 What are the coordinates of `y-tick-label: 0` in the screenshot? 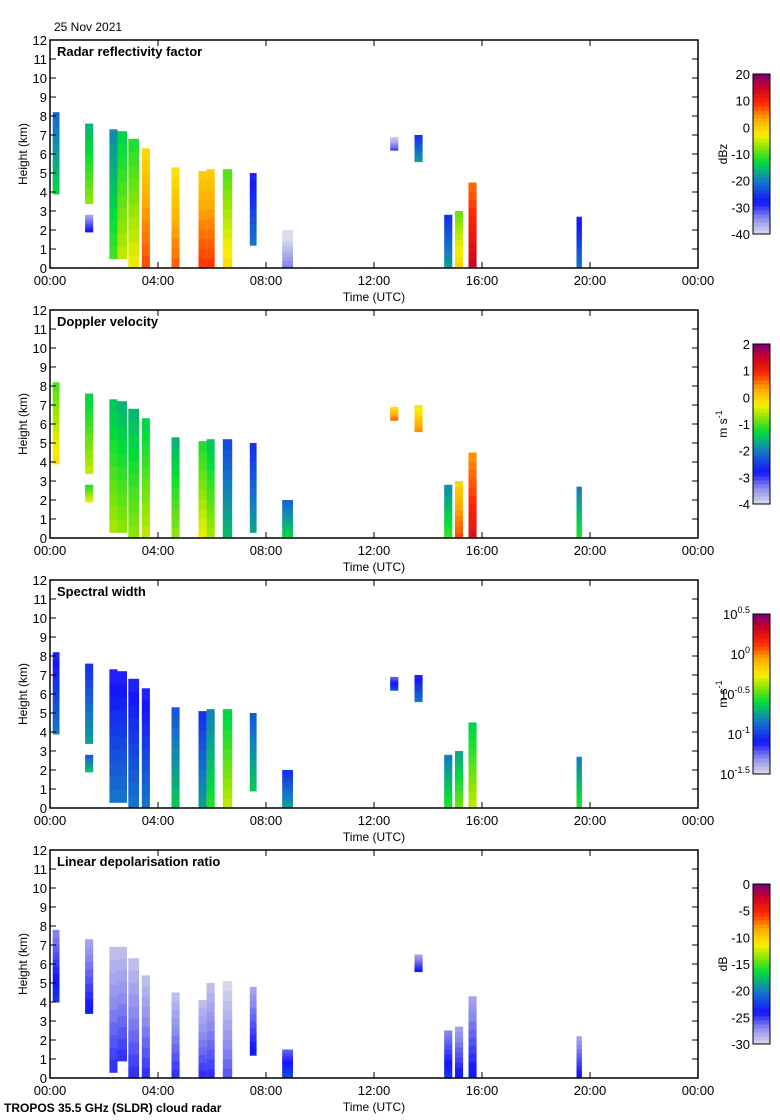 It's located at (43, 808).